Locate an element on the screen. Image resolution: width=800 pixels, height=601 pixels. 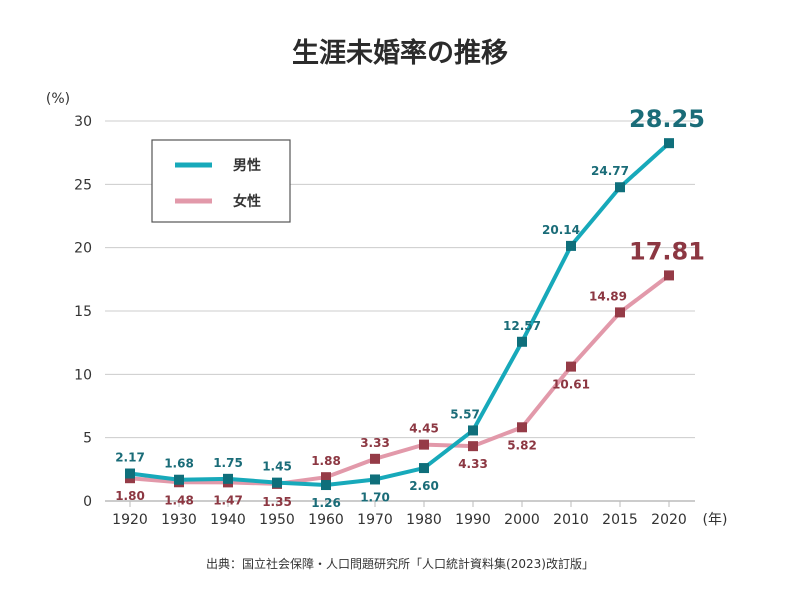
data-label: 10.61 is located at coordinates (571, 385).